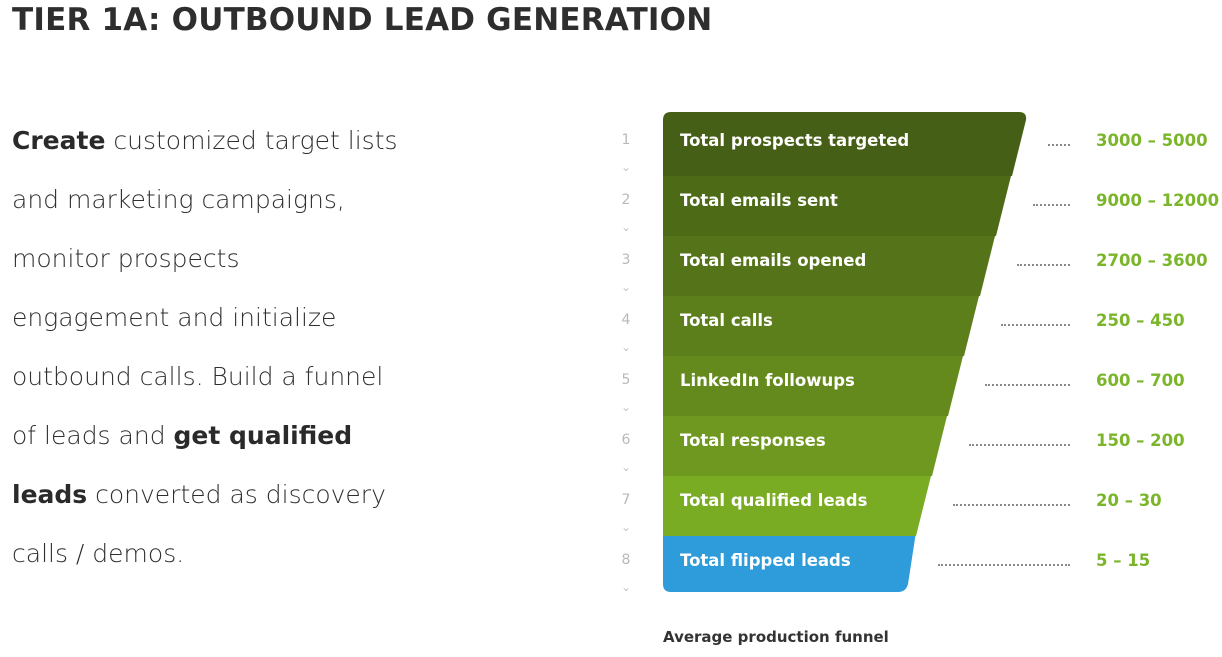 Image resolution: width=1222 pixels, height=657 pixels. Describe the element at coordinates (198, 376) in the screenshot. I see `description-run: outbound calls. Build a funnel` at that location.